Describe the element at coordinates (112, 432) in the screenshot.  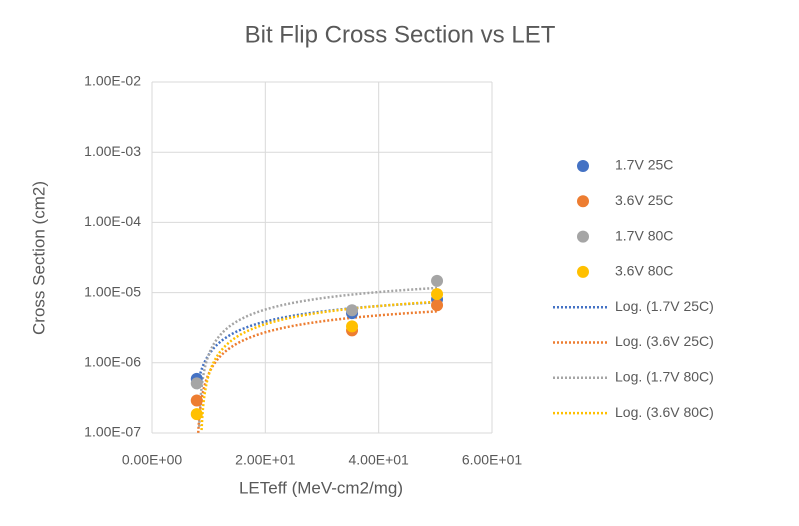
I see `y-tick-label: 1.00E-07` at that location.